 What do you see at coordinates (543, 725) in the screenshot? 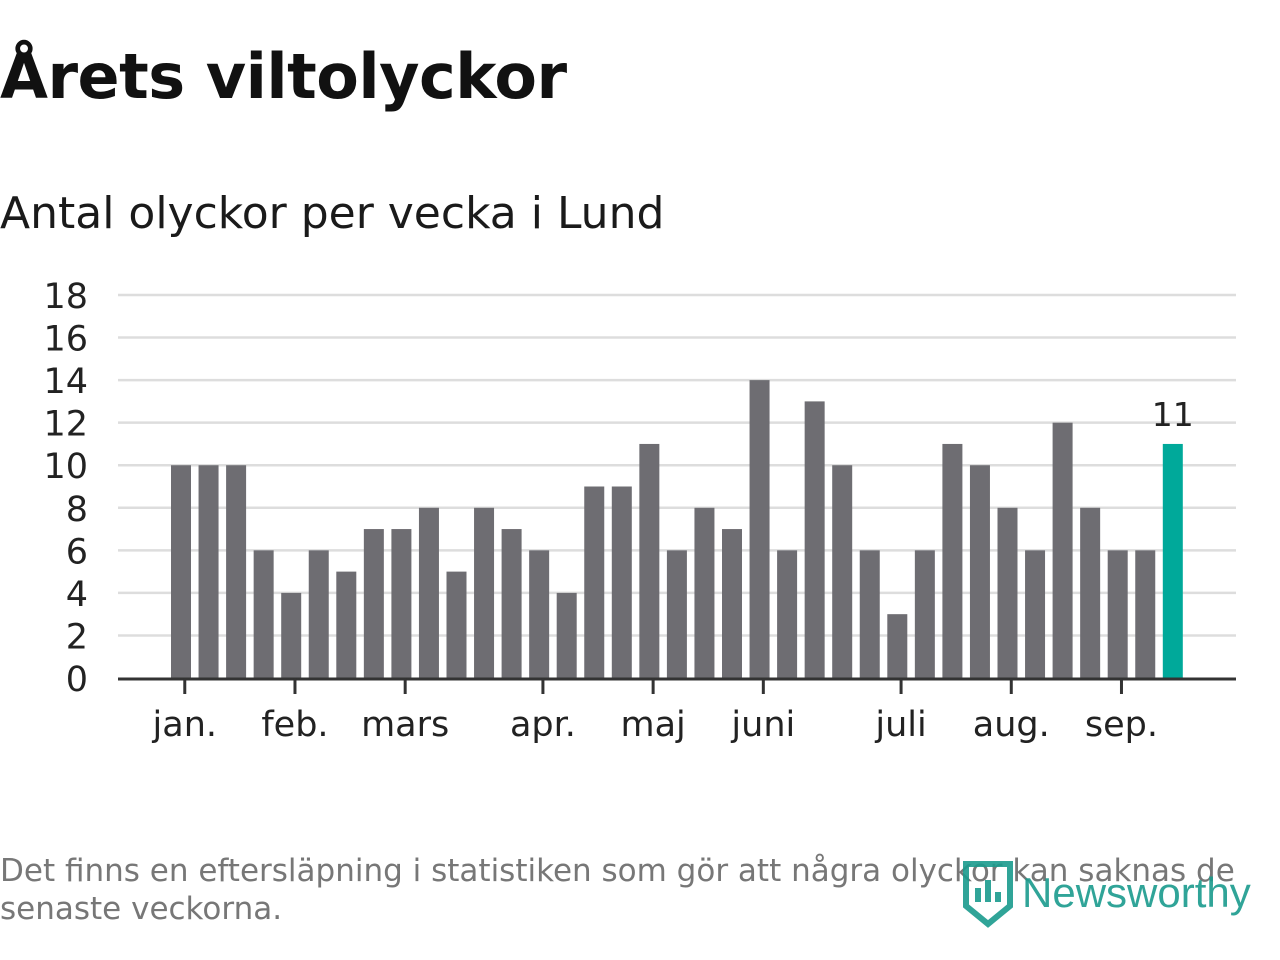
I see `x-tick-label: apr.` at bounding box center [543, 725].